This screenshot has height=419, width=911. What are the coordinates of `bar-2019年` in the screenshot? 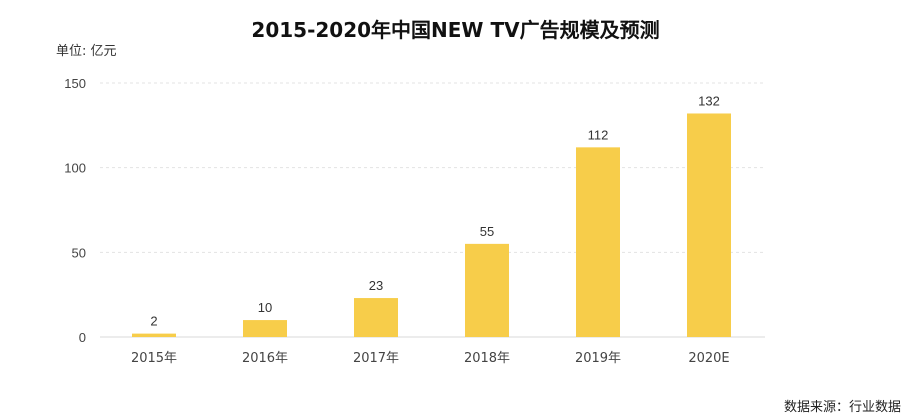 It's located at (598, 242).